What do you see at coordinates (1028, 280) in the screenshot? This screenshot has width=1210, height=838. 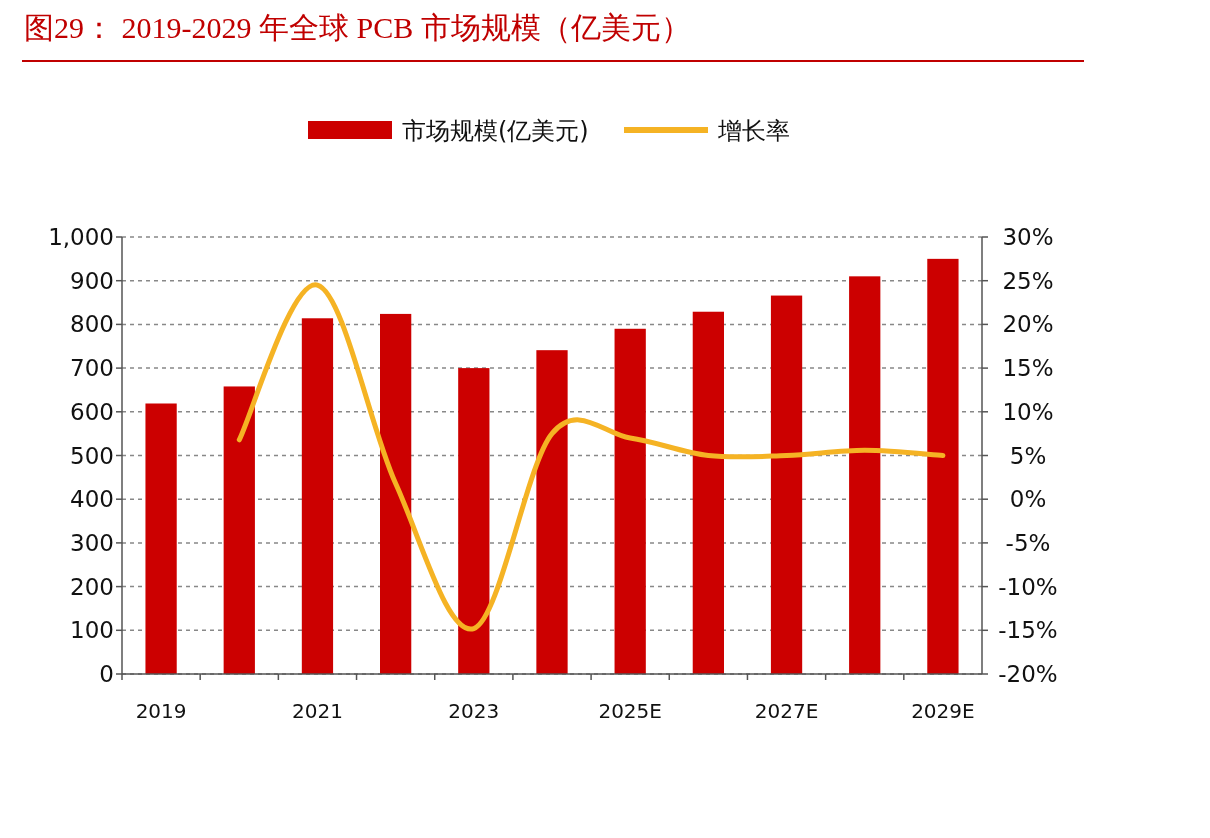 I see `y2-tick-label: 25%` at bounding box center [1028, 280].